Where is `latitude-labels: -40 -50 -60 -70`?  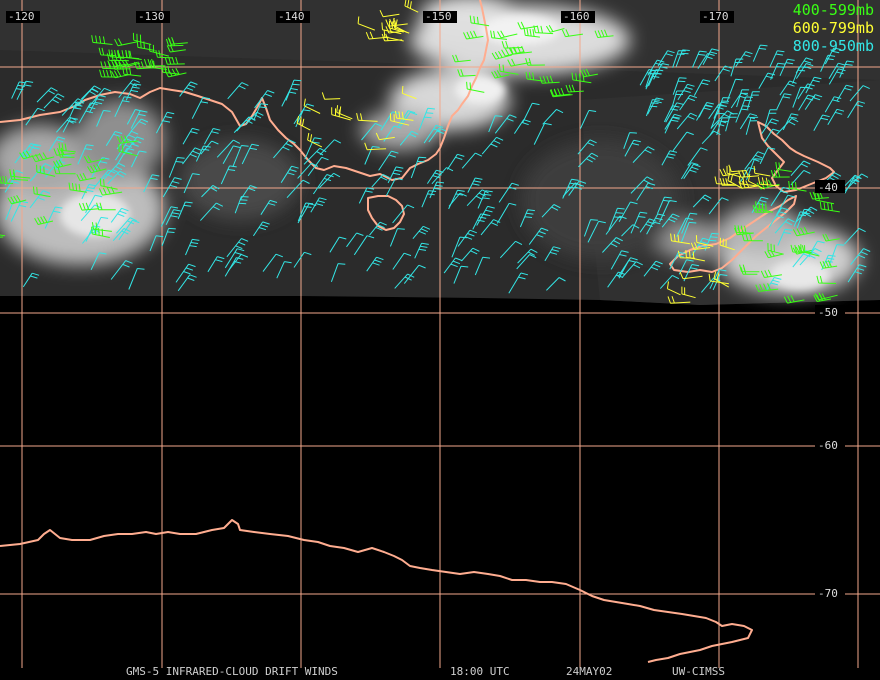 latitude-labels: -40 -50 -60 -70 is located at coordinates (830, 390).